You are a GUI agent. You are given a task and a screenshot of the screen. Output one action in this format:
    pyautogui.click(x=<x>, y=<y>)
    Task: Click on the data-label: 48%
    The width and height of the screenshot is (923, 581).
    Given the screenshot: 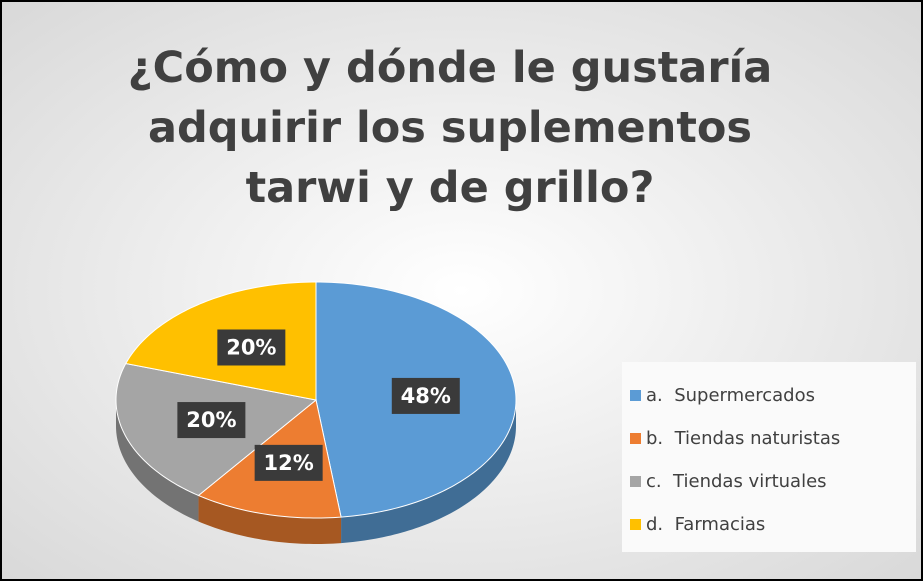 What is the action you would take?
    pyautogui.click(x=426, y=396)
    